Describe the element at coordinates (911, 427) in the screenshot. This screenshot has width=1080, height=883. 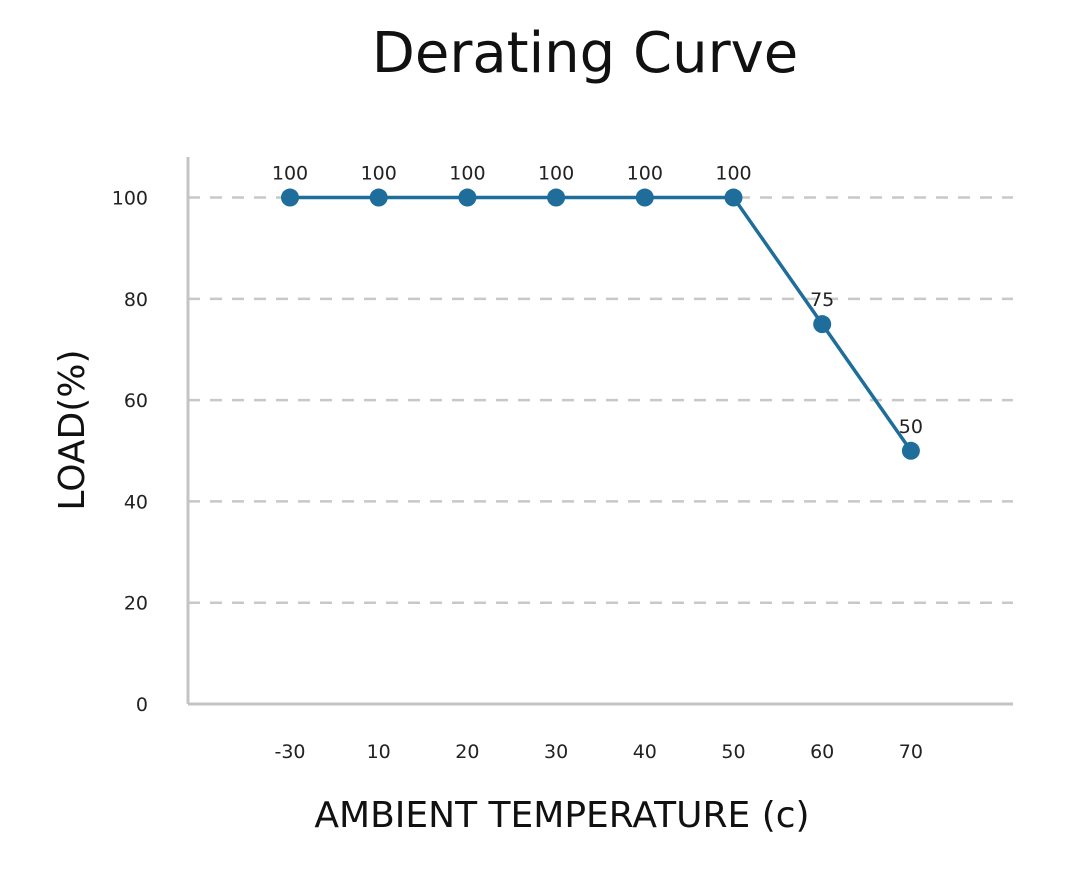
I see `data-label: 50` at that location.